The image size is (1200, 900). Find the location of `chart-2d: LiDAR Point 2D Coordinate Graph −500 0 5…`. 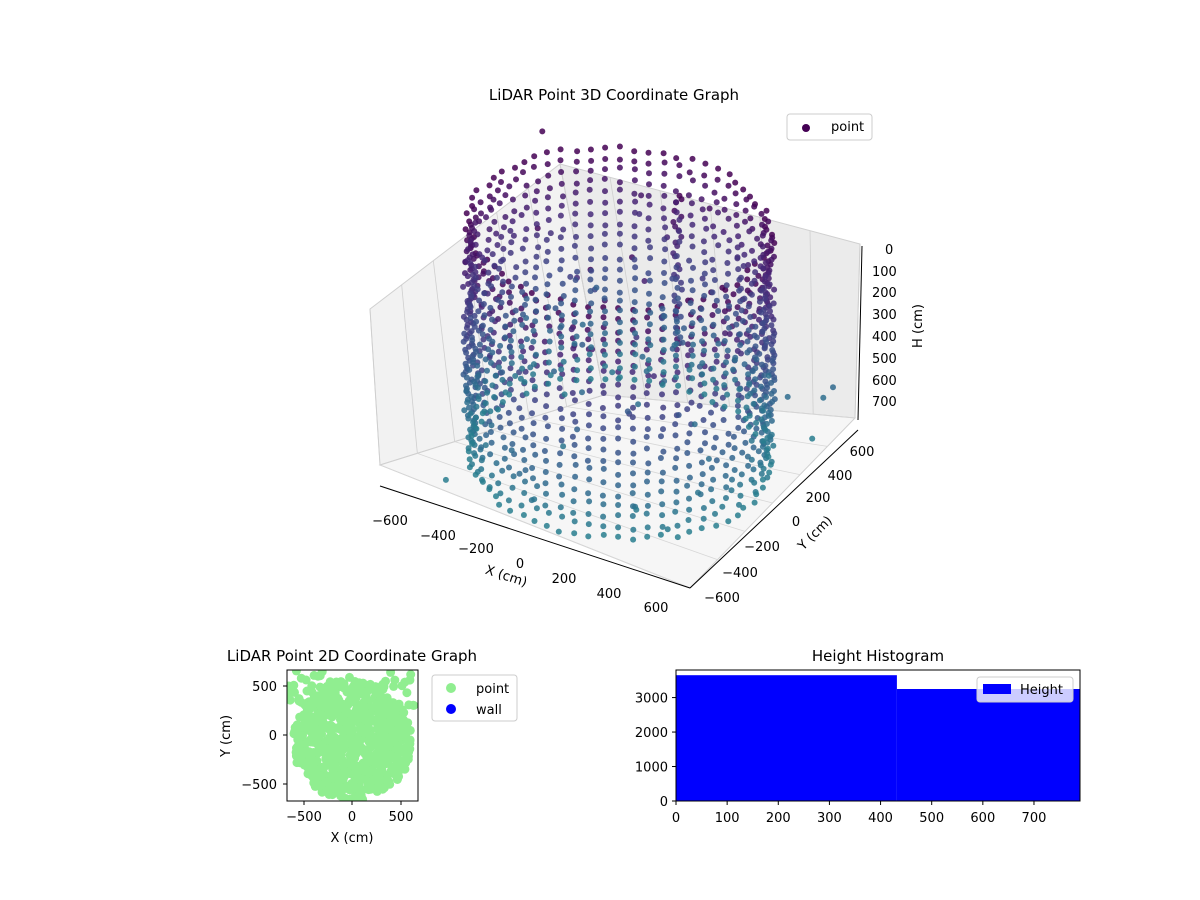

chart-2d: LiDAR Point 2D Coordinate Graph −500 0 5… is located at coordinates (368, 746).